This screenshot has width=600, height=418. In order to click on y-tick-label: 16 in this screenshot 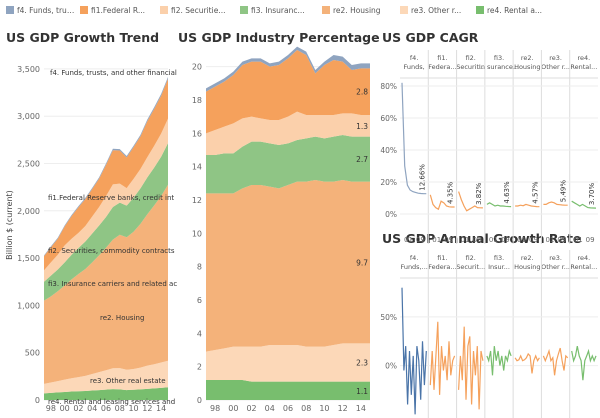, I will do `click(197, 133)`.